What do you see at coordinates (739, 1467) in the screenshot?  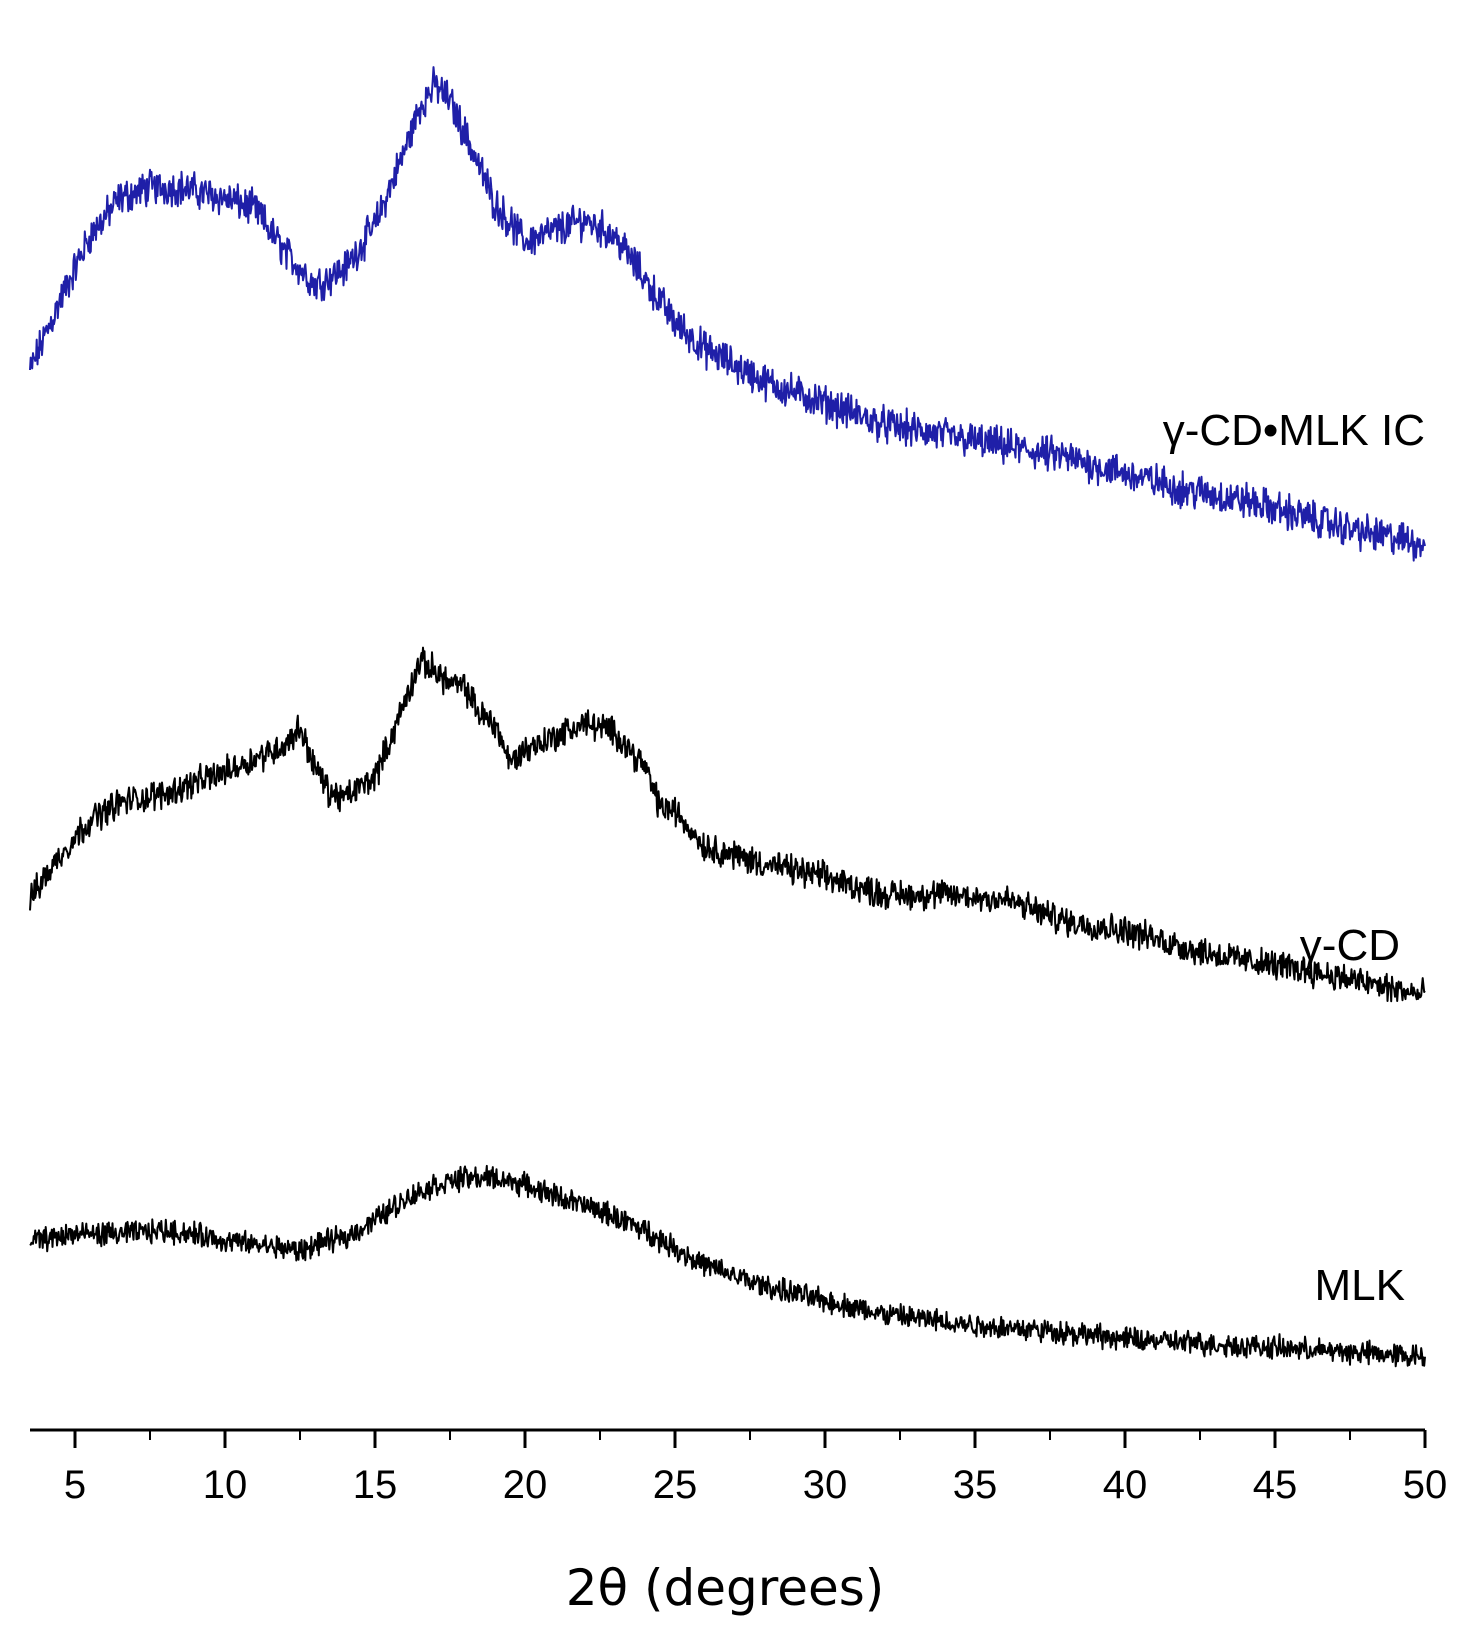 I see `x-axis: 5 10 15 20 25 30 35 40 45 50` at bounding box center [739, 1467].